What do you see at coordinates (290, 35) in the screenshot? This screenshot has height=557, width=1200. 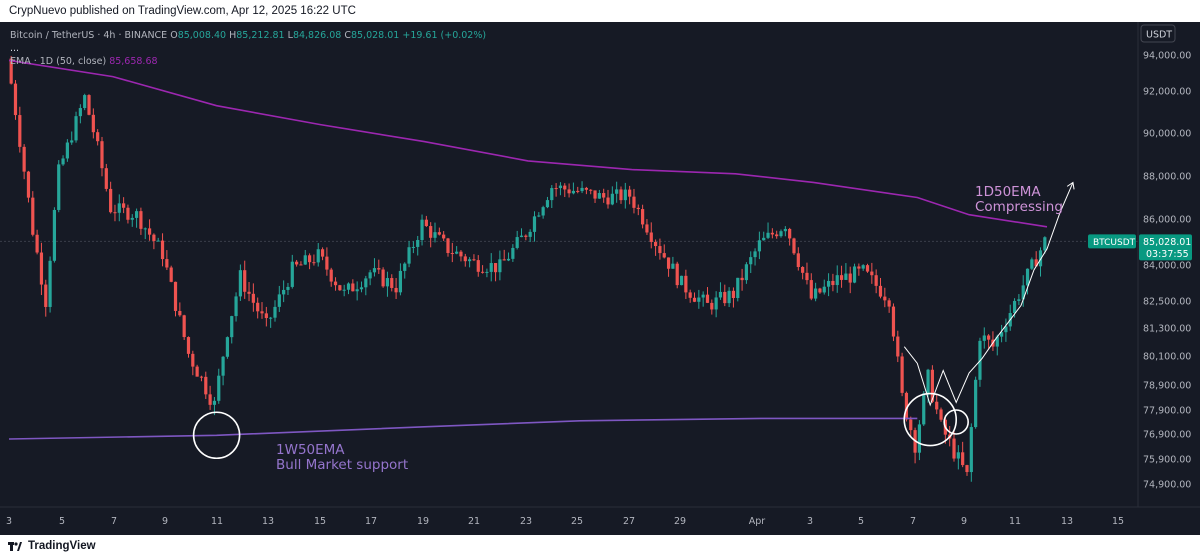 I see `legend-l-label: L` at bounding box center [290, 35].